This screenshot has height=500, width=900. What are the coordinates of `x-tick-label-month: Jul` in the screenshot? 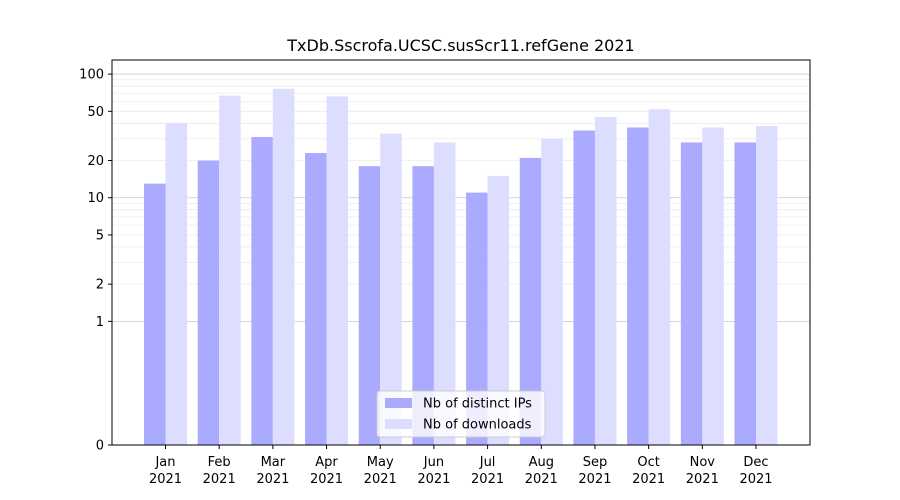 It's located at (487, 462).